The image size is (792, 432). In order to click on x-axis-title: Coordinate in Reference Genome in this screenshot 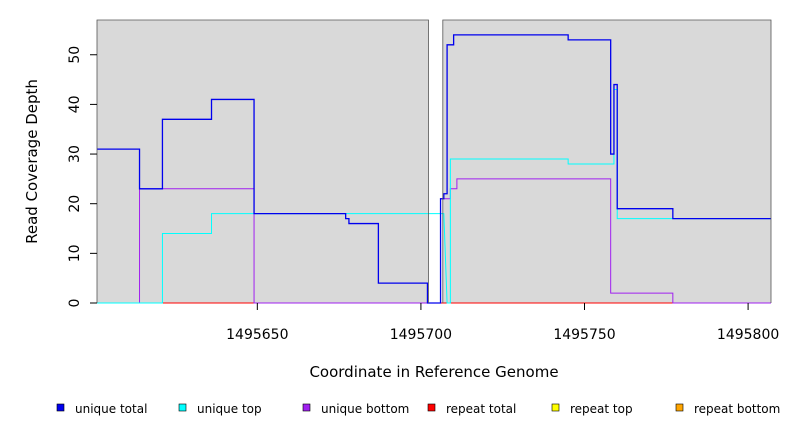, I will do `click(433, 372)`.